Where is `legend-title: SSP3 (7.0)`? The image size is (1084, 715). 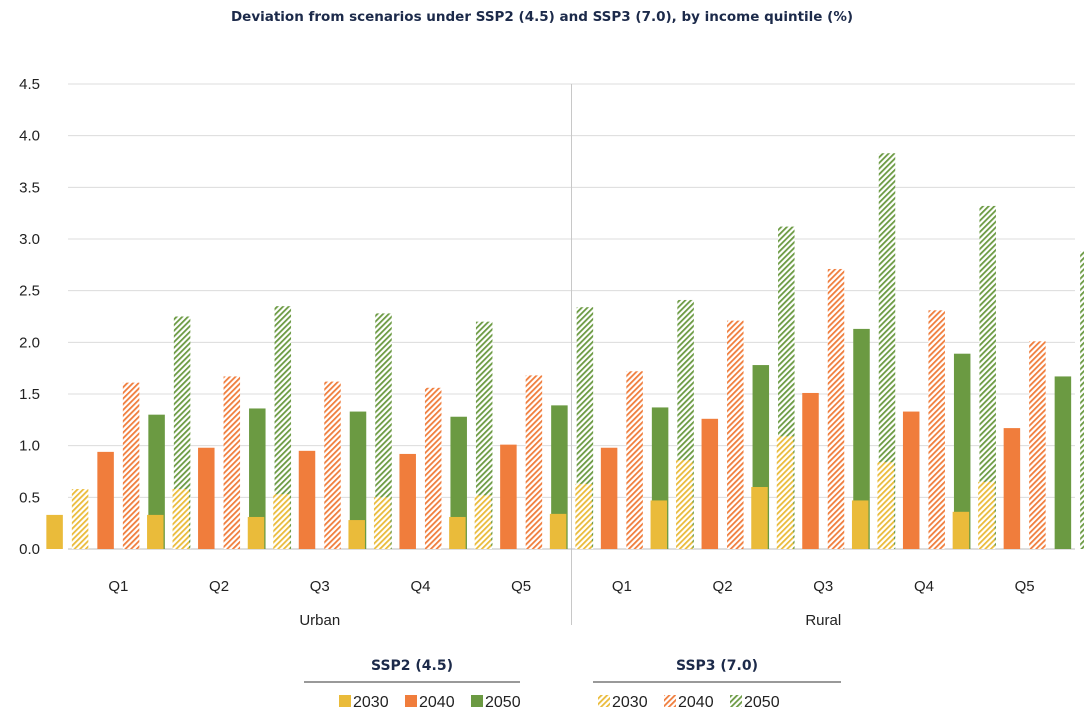
legend-title: SSP3 (7.0) is located at coordinates (717, 666).